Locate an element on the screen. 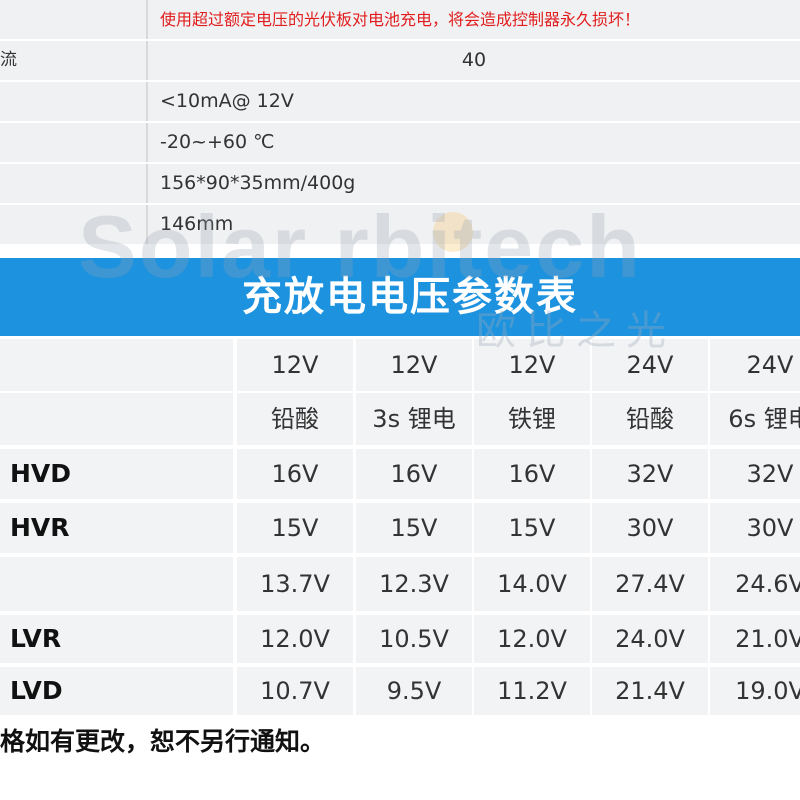 The image size is (800, 800). table-cell: 13.7V is located at coordinates (295, 584).